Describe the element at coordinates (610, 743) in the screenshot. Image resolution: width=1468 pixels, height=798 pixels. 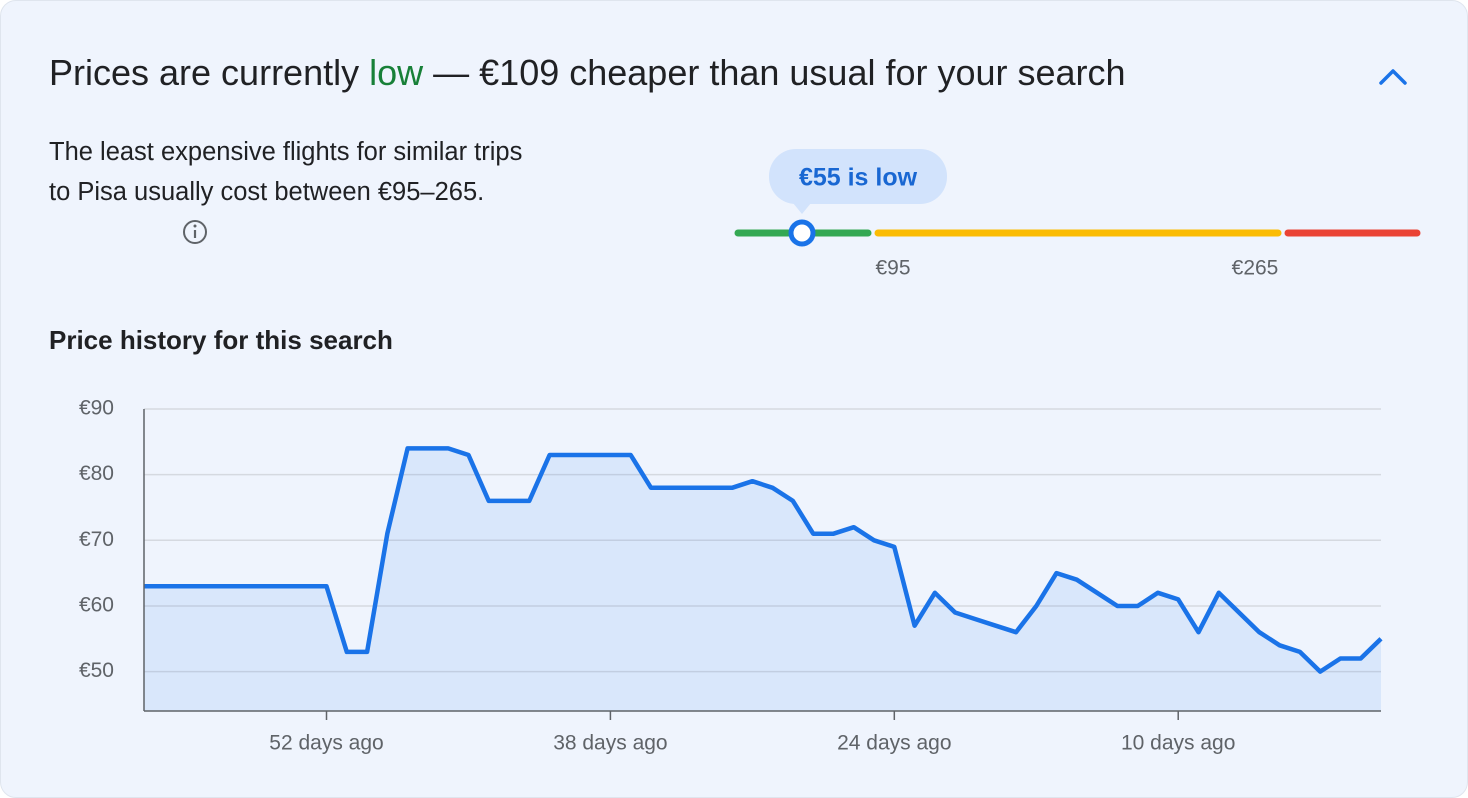
I see `x-tick-label: 38 days ago` at that location.